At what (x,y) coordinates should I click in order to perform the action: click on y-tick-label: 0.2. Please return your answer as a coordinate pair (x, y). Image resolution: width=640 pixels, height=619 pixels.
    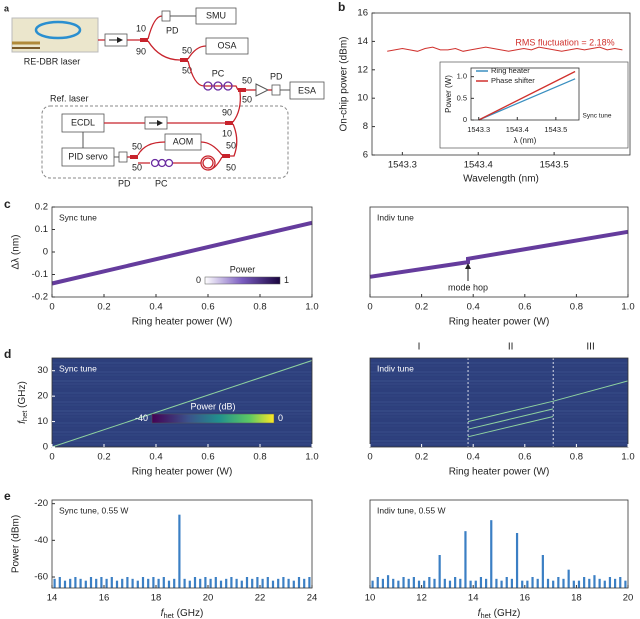
    Looking at the image, I should click on (41, 207).